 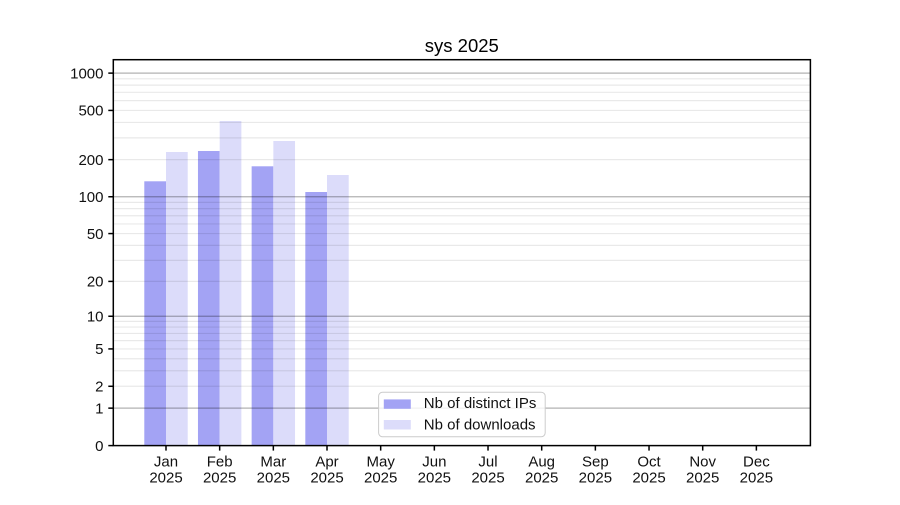 I want to click on svg-text: Feb, so click(x=220, y=461).